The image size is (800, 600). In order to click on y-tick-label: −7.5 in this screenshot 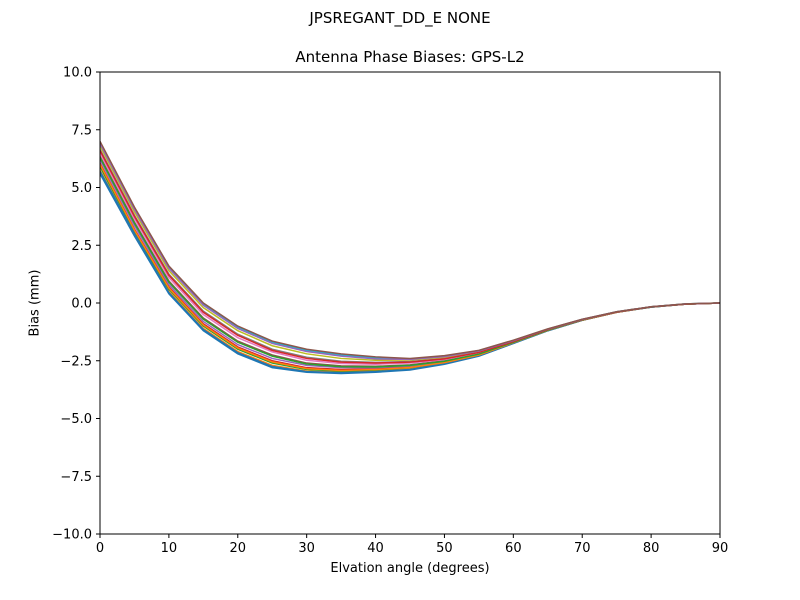, I will do `click(76, 477)`.